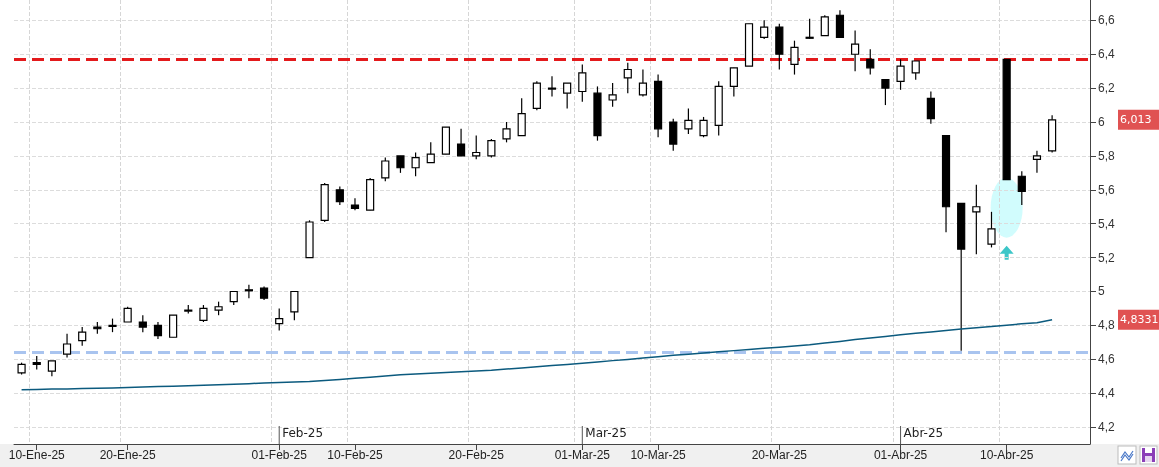 The width and height of the screenshot is (1159, 467). I want to click on y-tick-label: 5,2, so click(1107, 257).